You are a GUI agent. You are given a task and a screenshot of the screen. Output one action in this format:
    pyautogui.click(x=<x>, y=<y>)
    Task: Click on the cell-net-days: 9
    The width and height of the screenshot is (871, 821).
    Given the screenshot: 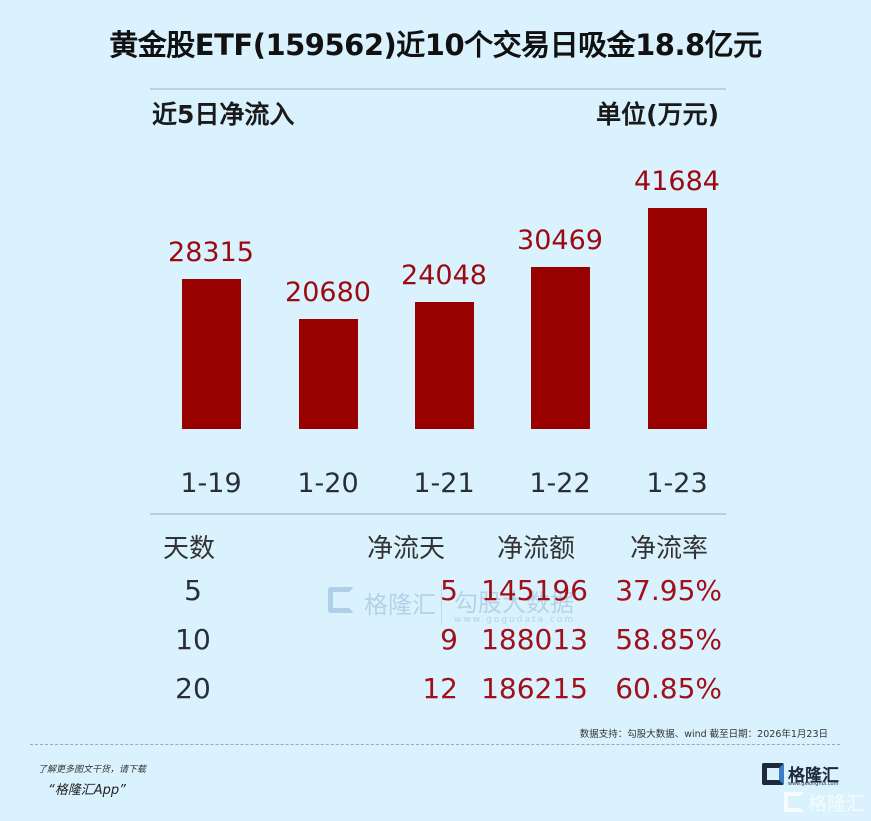 What is the action you would take?
    pyautogui.click(x=449, y=639)
    